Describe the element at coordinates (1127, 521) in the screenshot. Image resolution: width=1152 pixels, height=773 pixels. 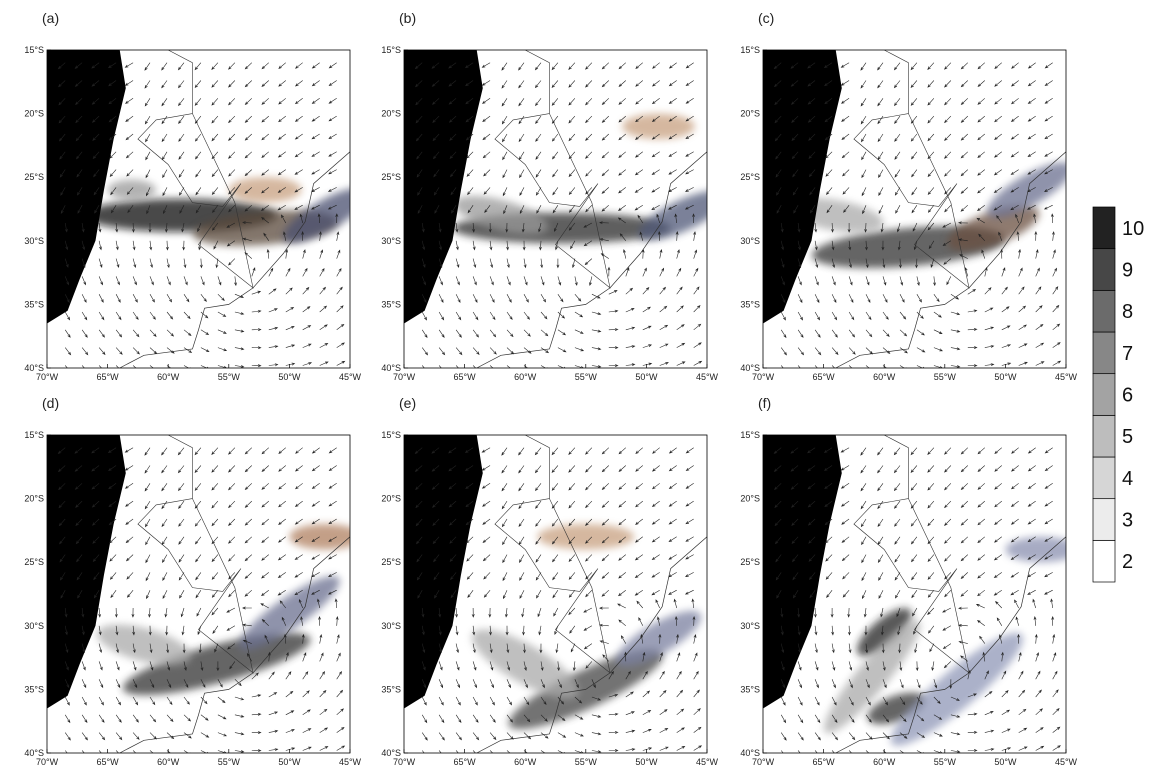
I see `colorbar-label: 3` at that location.